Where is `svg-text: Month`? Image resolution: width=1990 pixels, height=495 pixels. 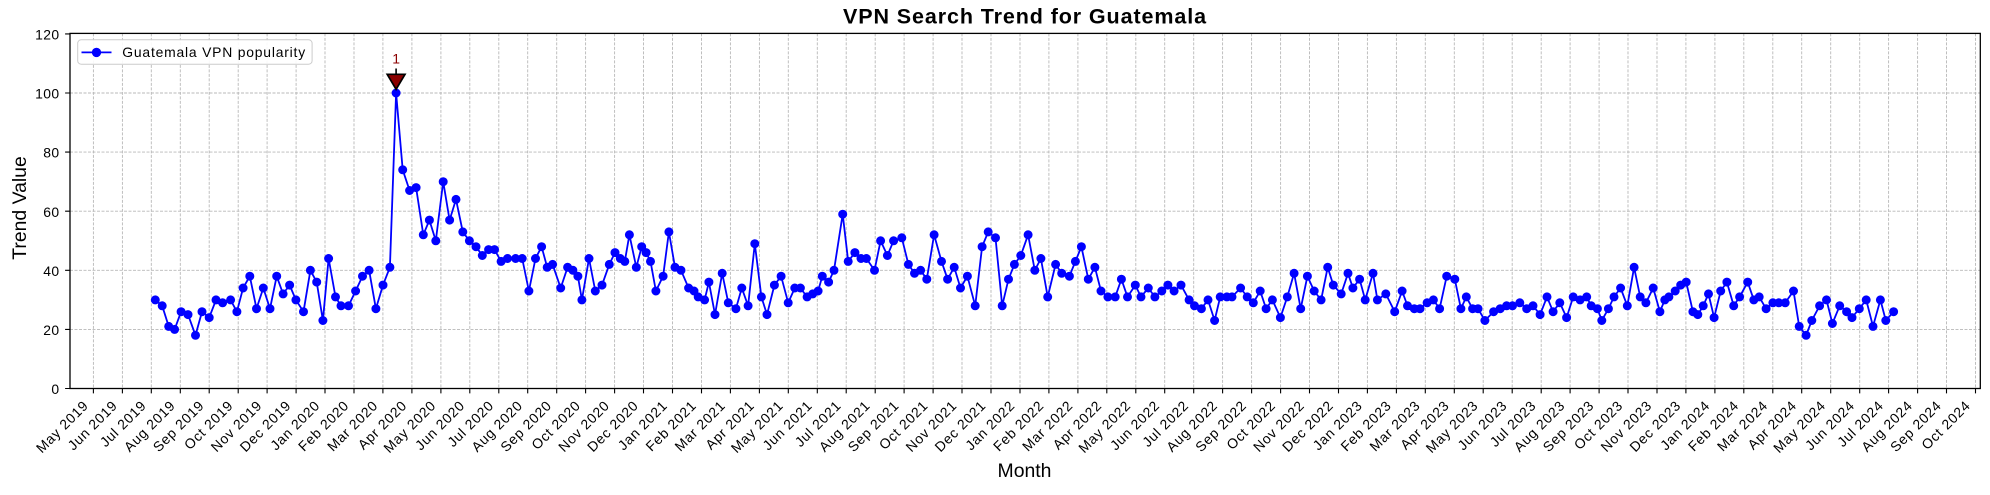 svg-text: Month is located at coordinates (1025, 471).